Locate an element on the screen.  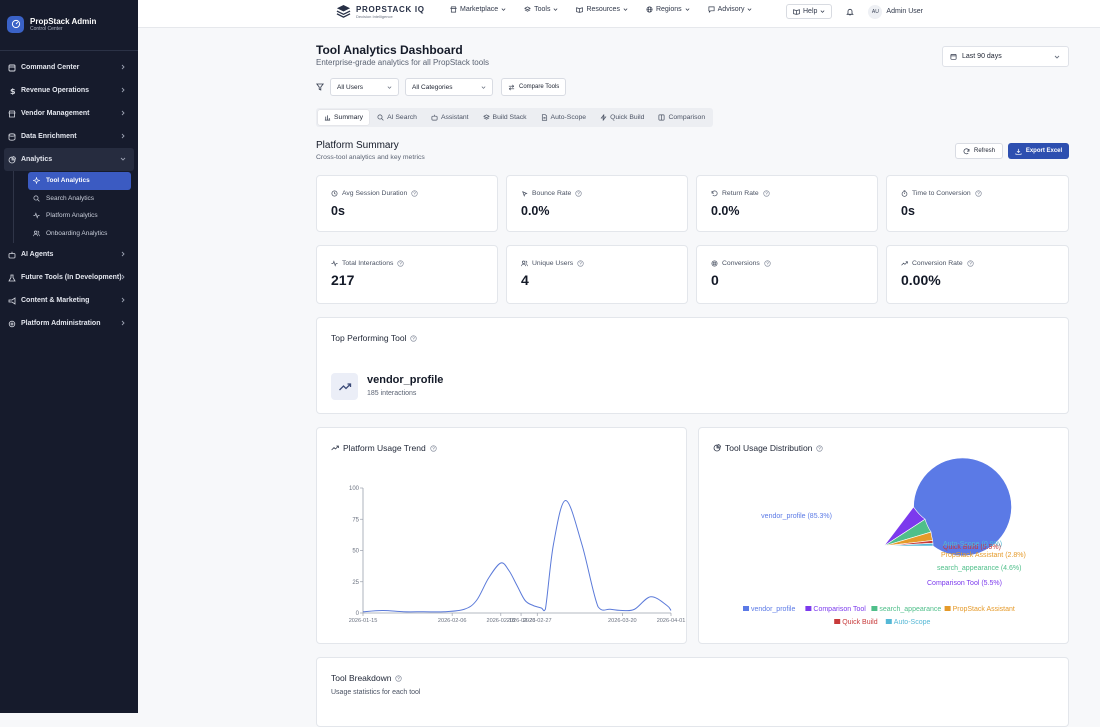
sidebar-item-revenue-operations: $ Revenue Operations is located at coordinates (69, 90).